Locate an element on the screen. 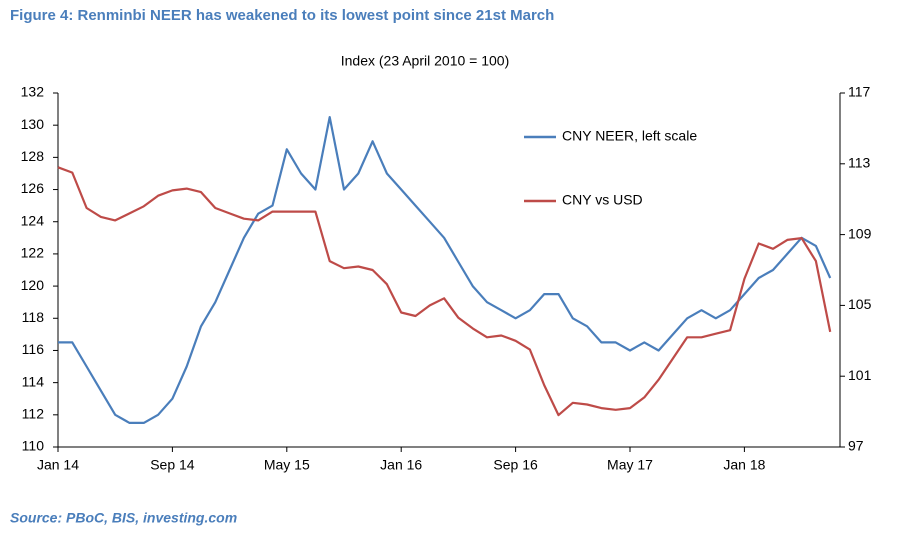  x-tick-label: May 17 is located at coordinates (630, 465).